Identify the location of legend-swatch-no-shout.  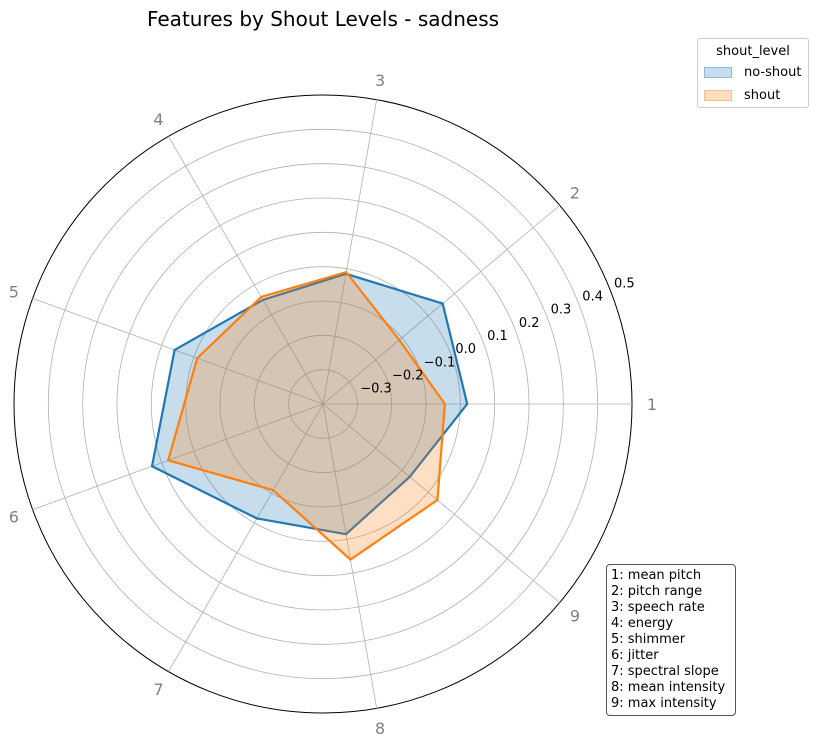
(718, 72).